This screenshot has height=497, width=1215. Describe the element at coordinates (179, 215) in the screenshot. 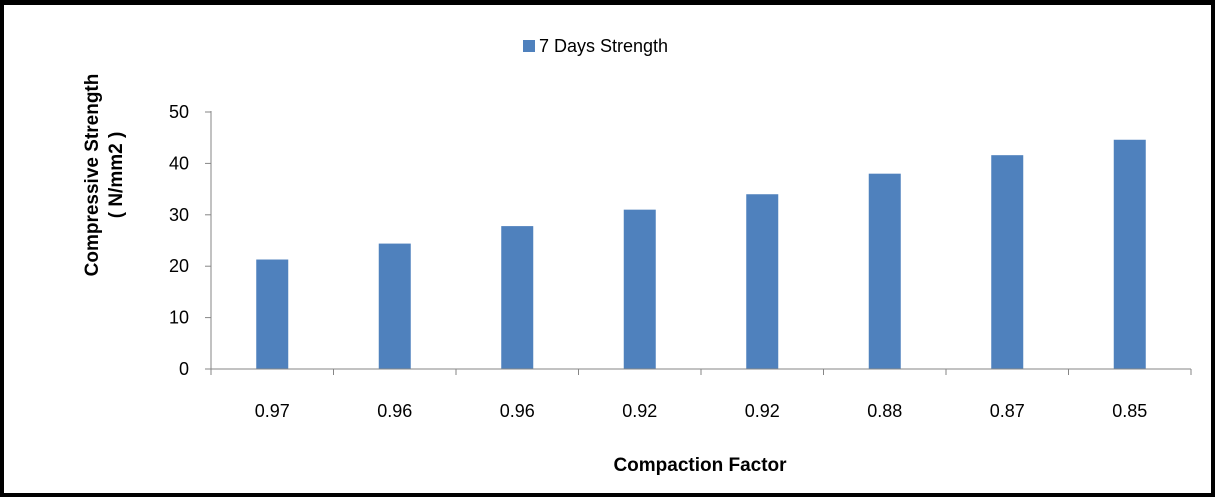

I see `y-tick-label: 30` at that location.